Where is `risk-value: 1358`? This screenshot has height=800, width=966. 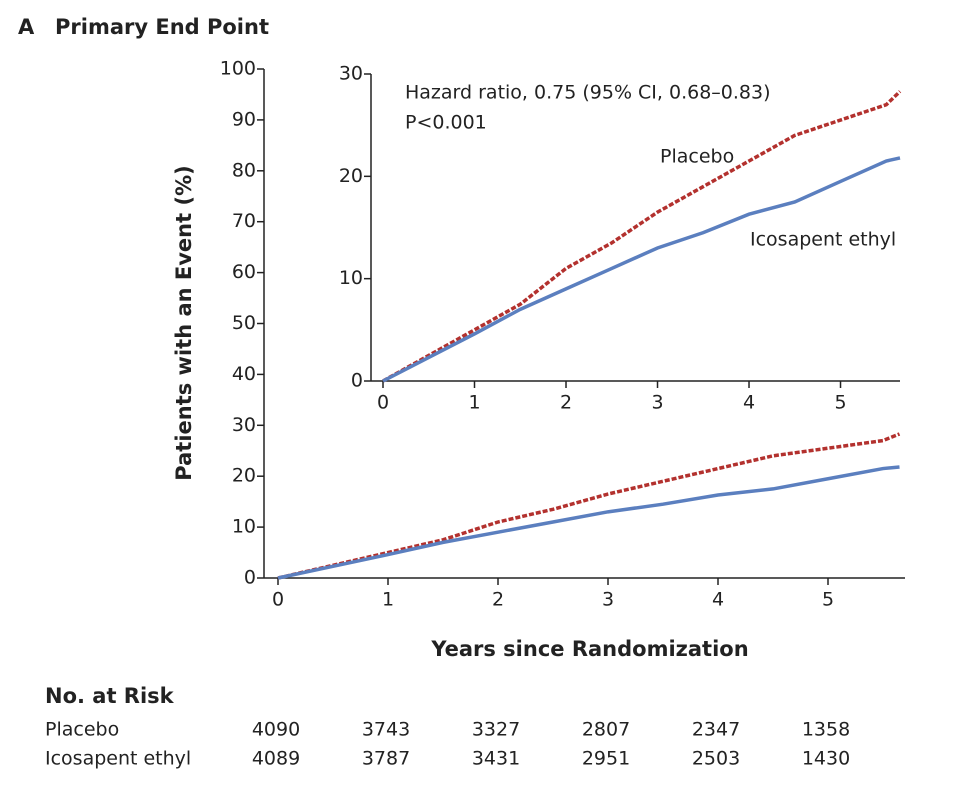
risk-value: 1358 is located at coordinates (826, 730).